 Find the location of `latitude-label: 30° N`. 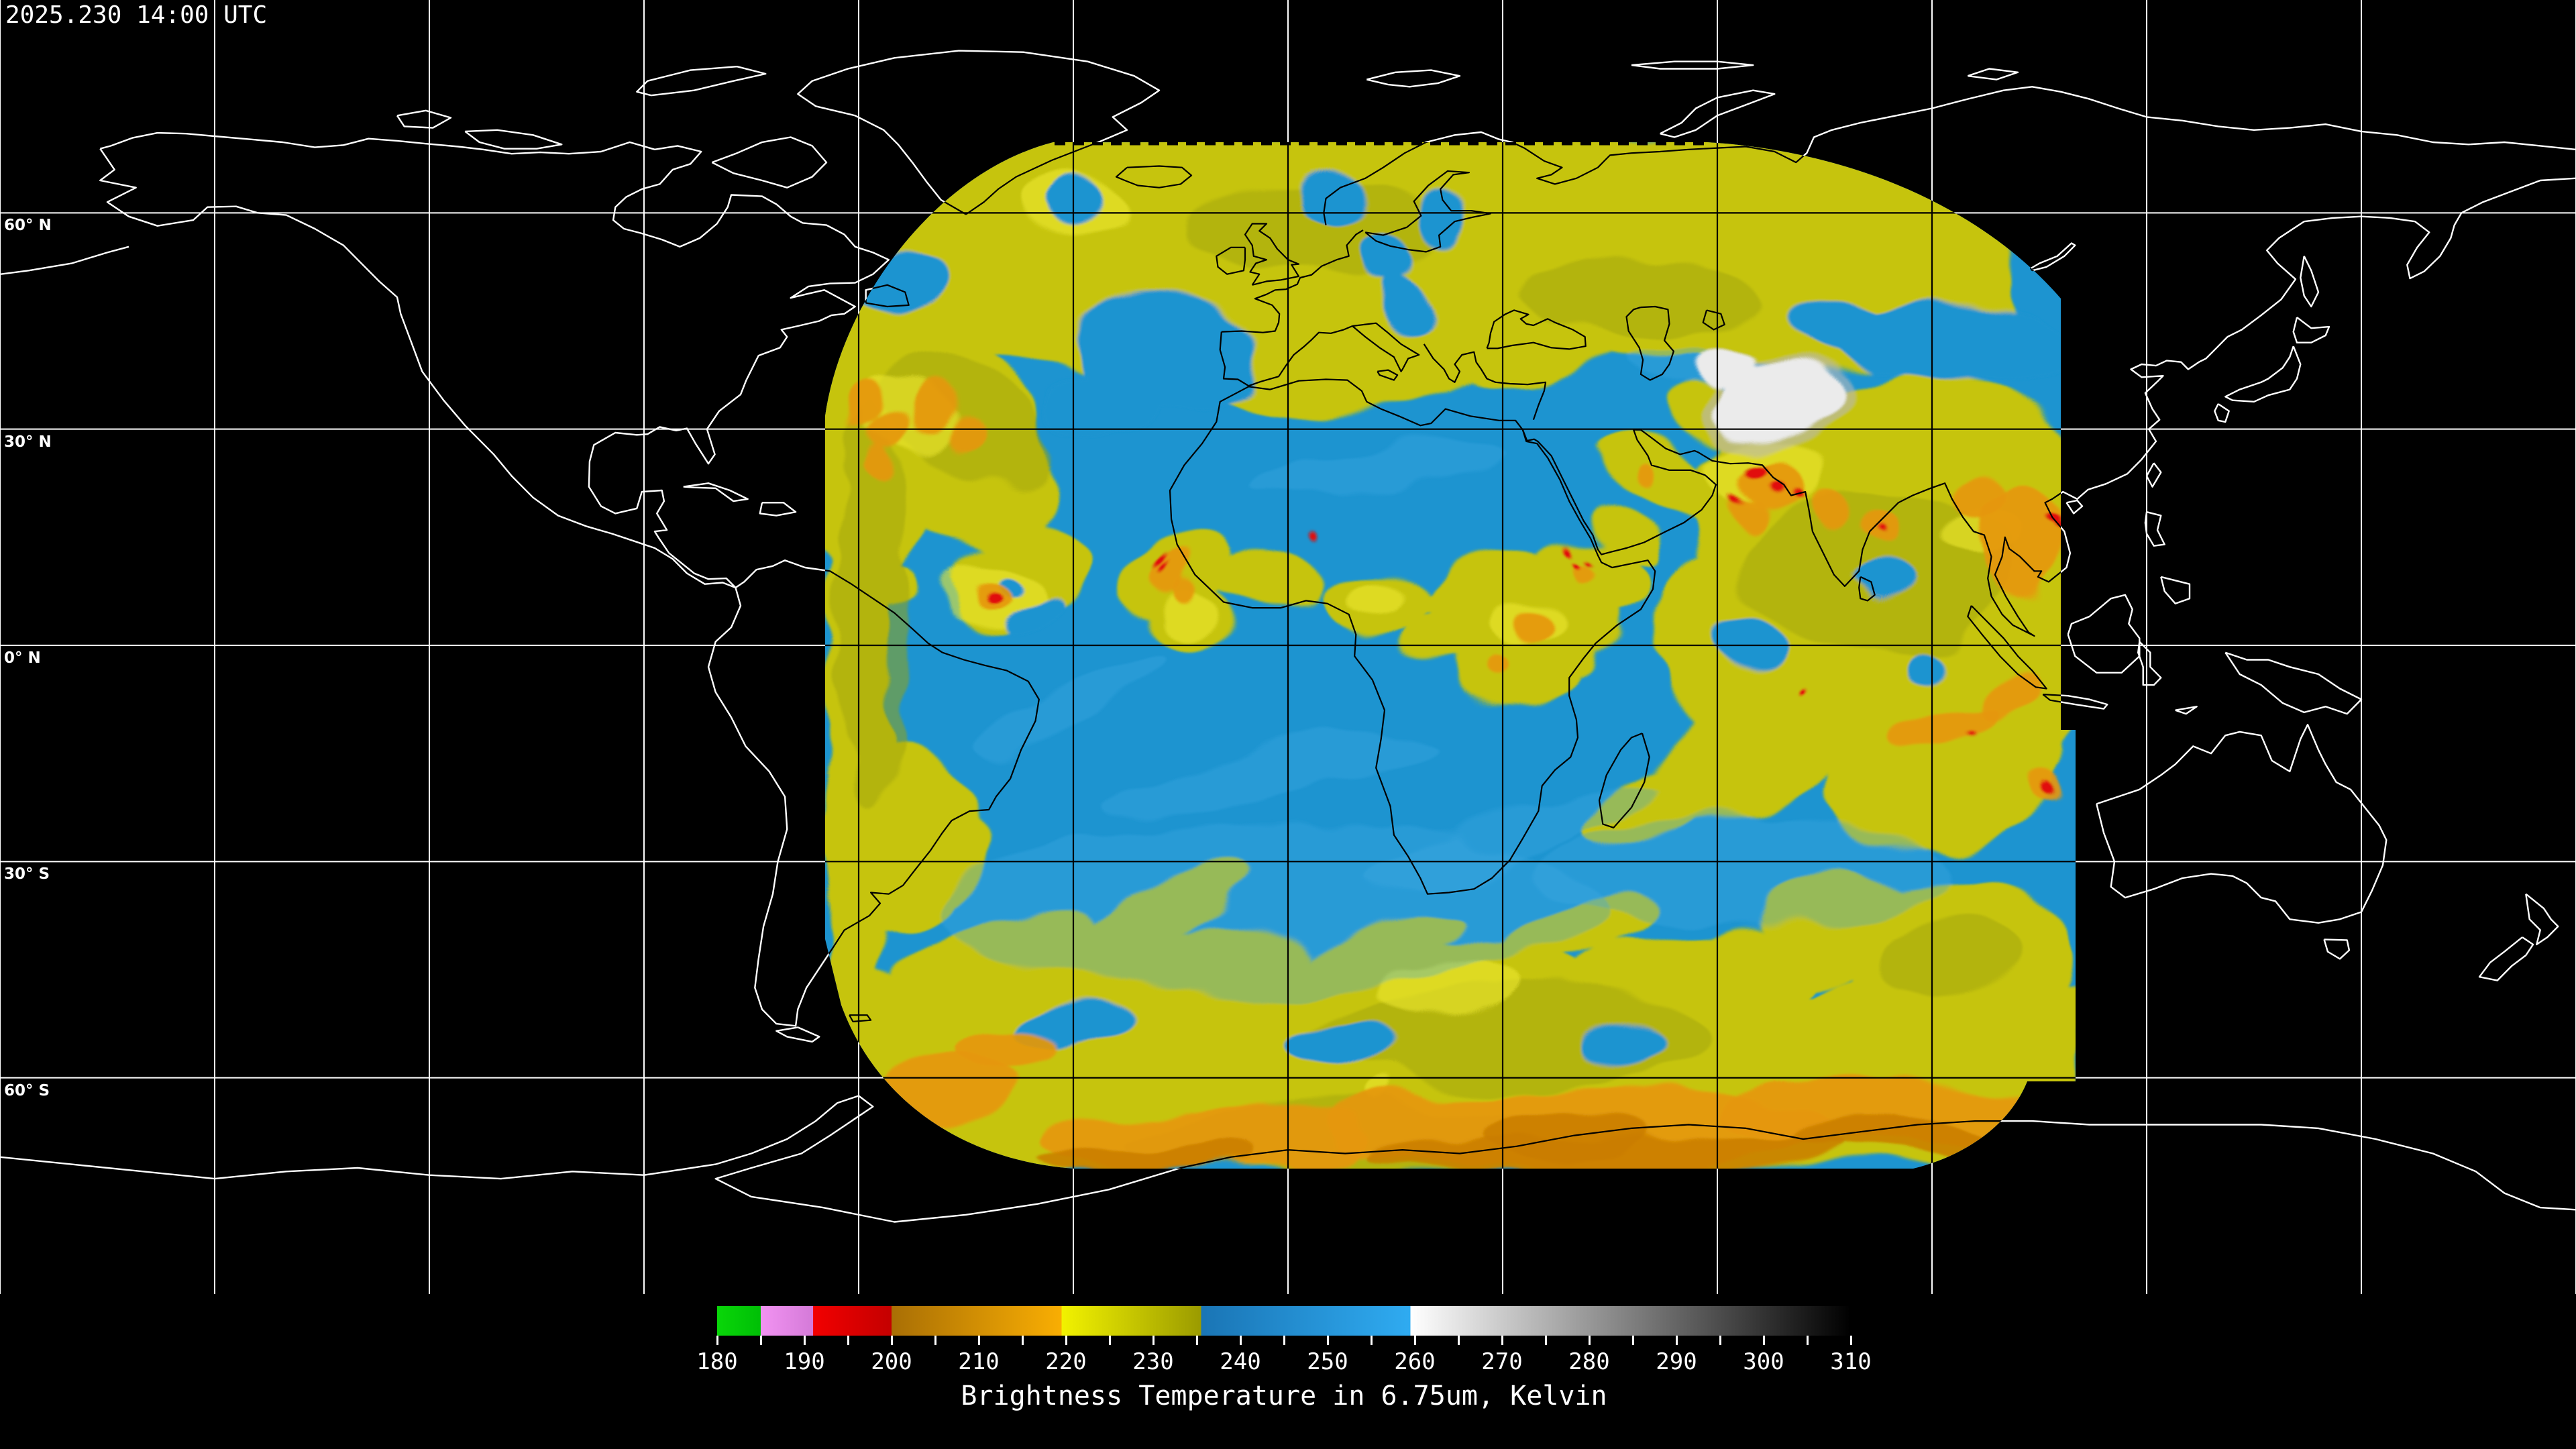

latitude-label: 30° N is located at coordinates (28, 442).